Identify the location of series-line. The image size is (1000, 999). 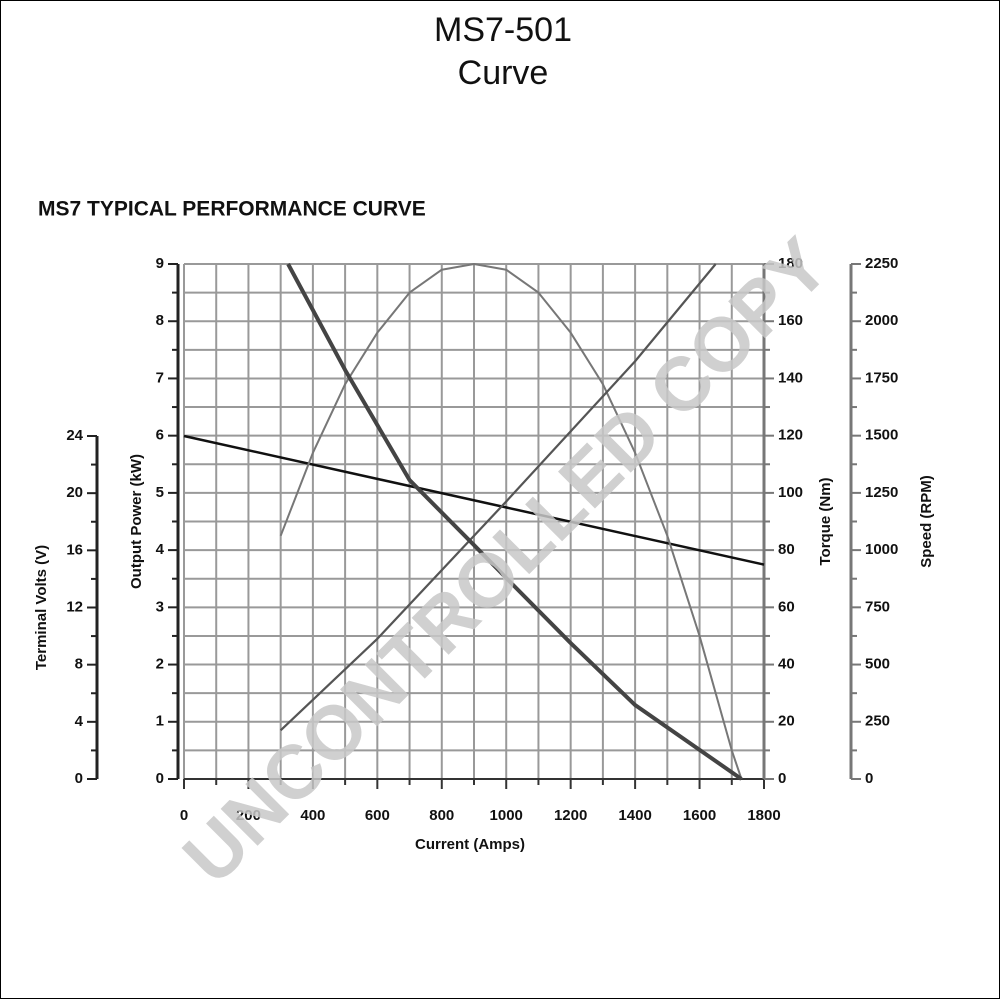
(474, 500).